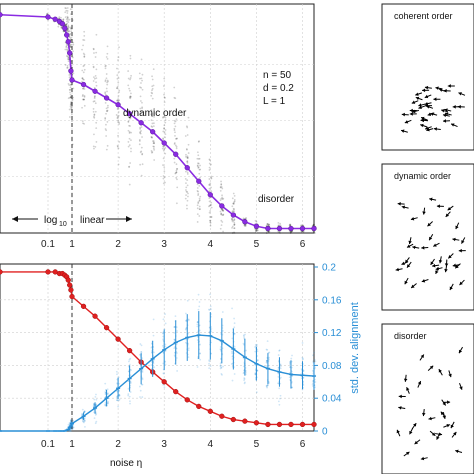 The image size is (474, 474). Describe the element at coordinates (277, 75) in the screenshot. I see `param-n: n = 50` at that location.